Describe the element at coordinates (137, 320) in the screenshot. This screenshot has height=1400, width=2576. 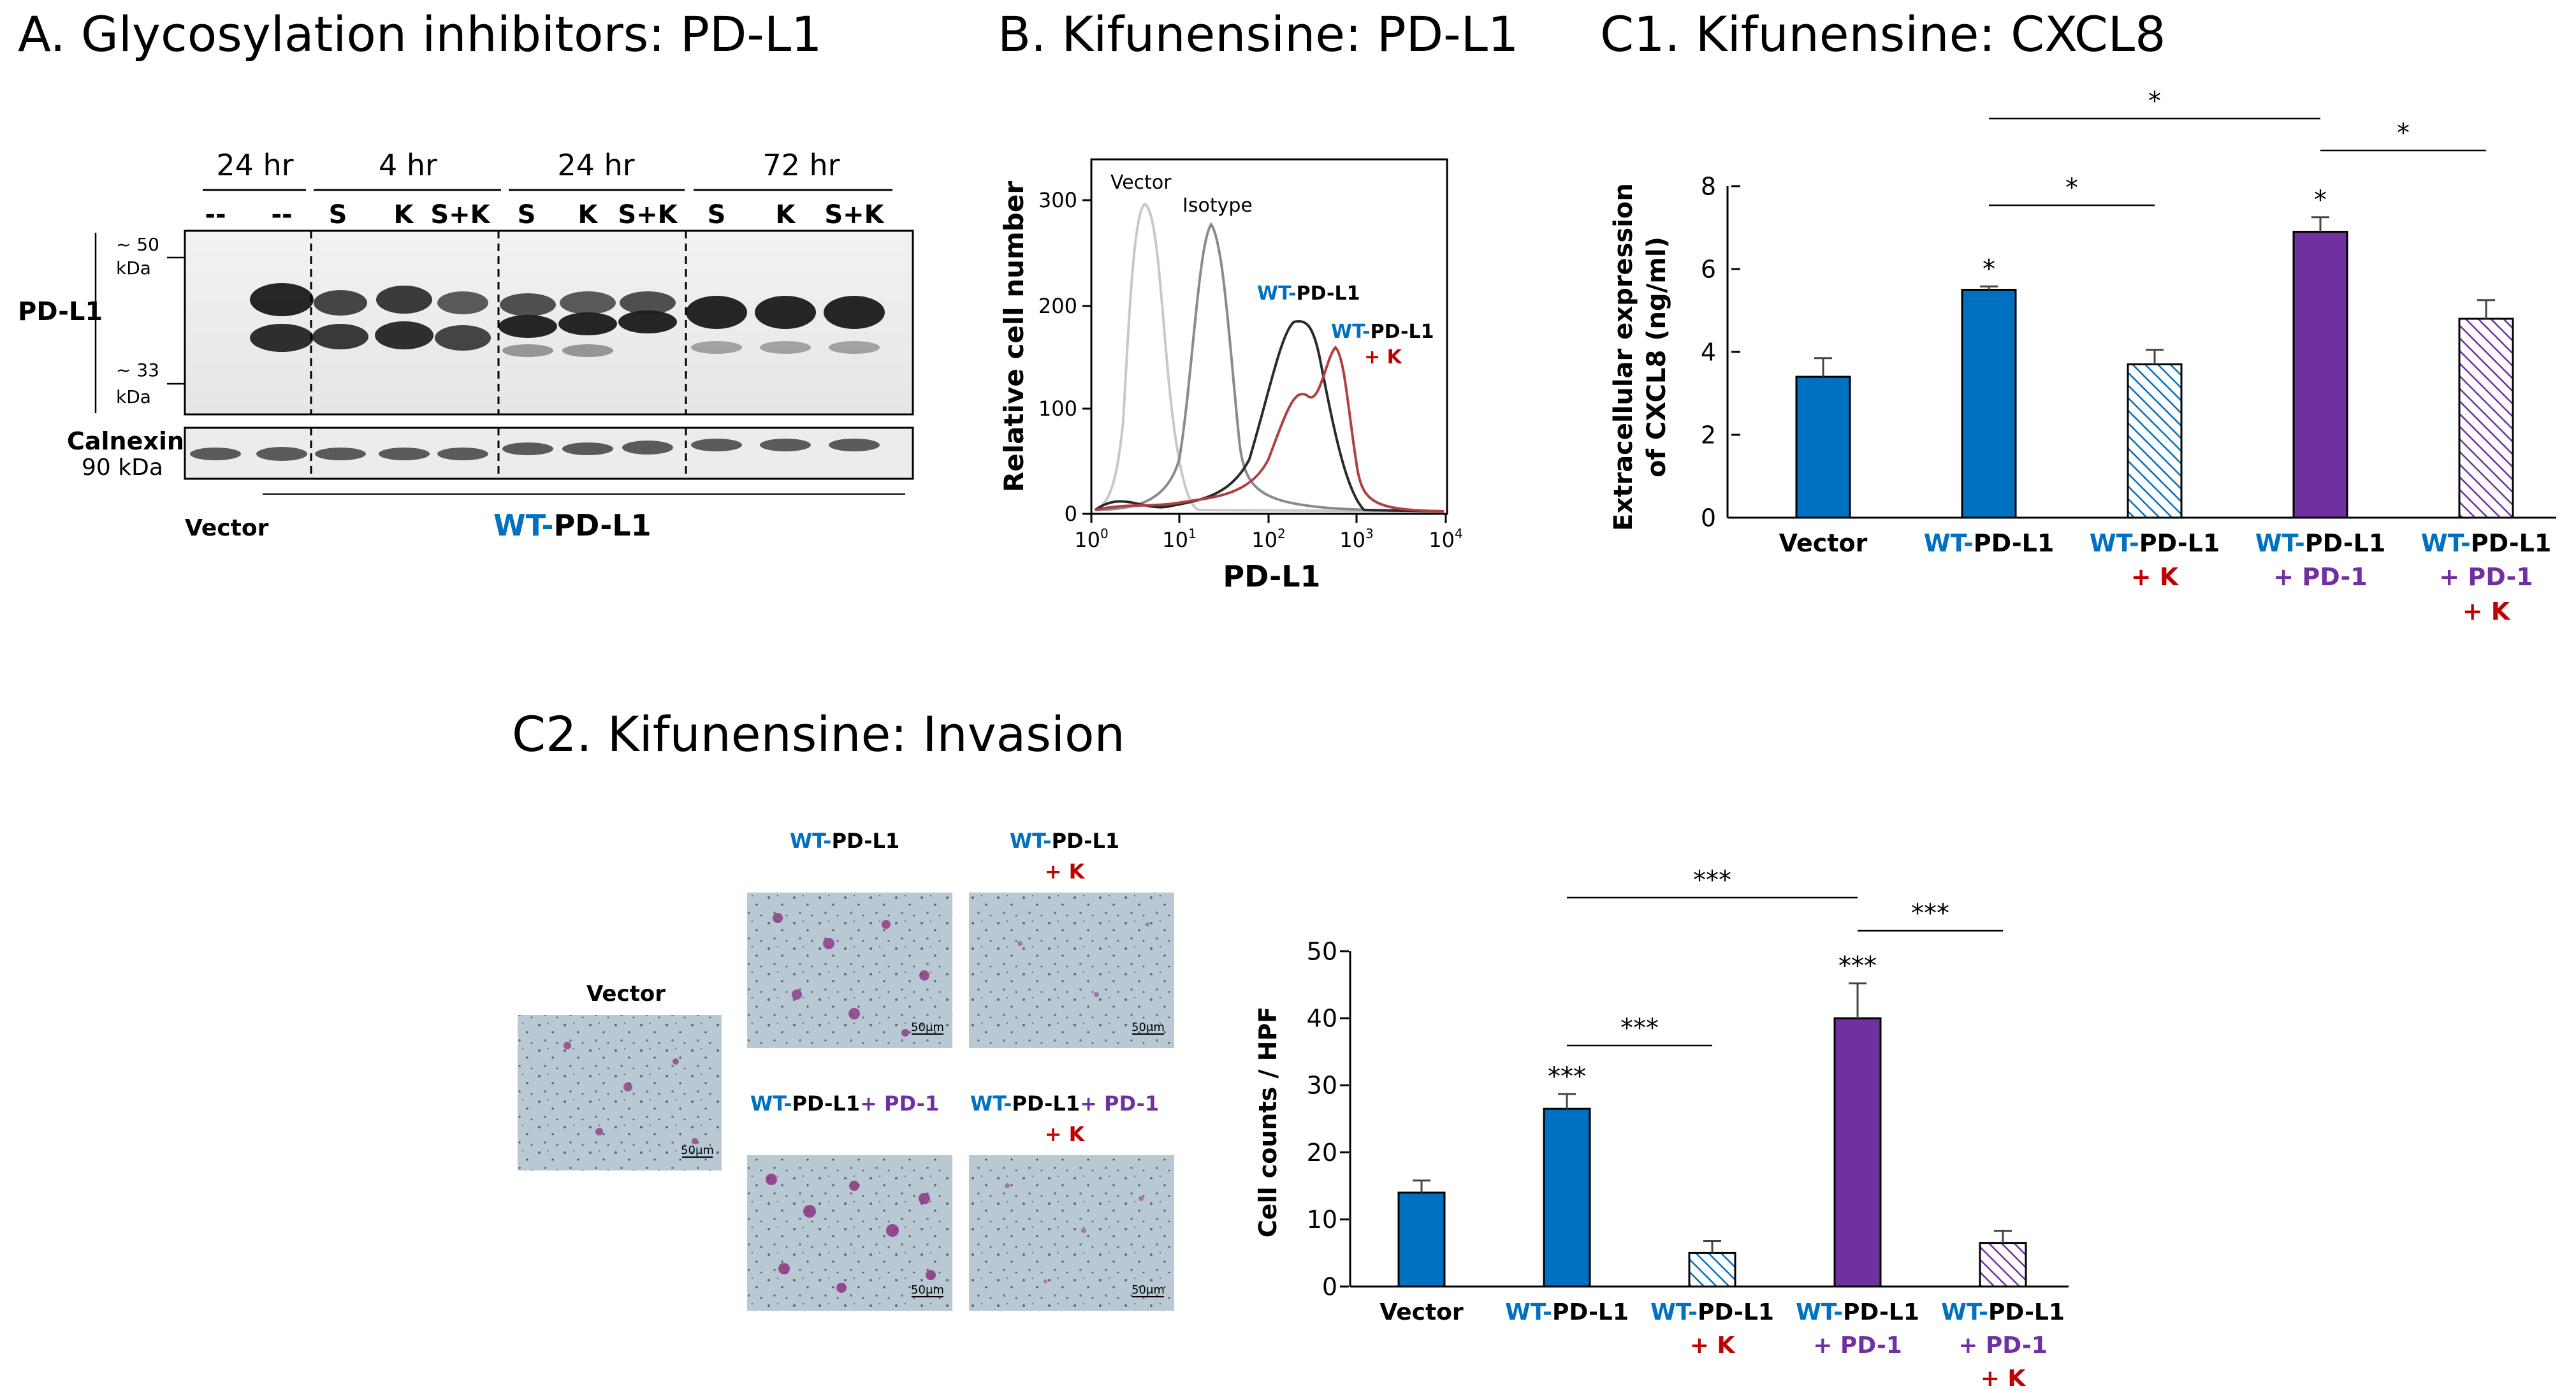
I see `mw-markers: ~ 50 kDa ~ 33 kDa` at that location.